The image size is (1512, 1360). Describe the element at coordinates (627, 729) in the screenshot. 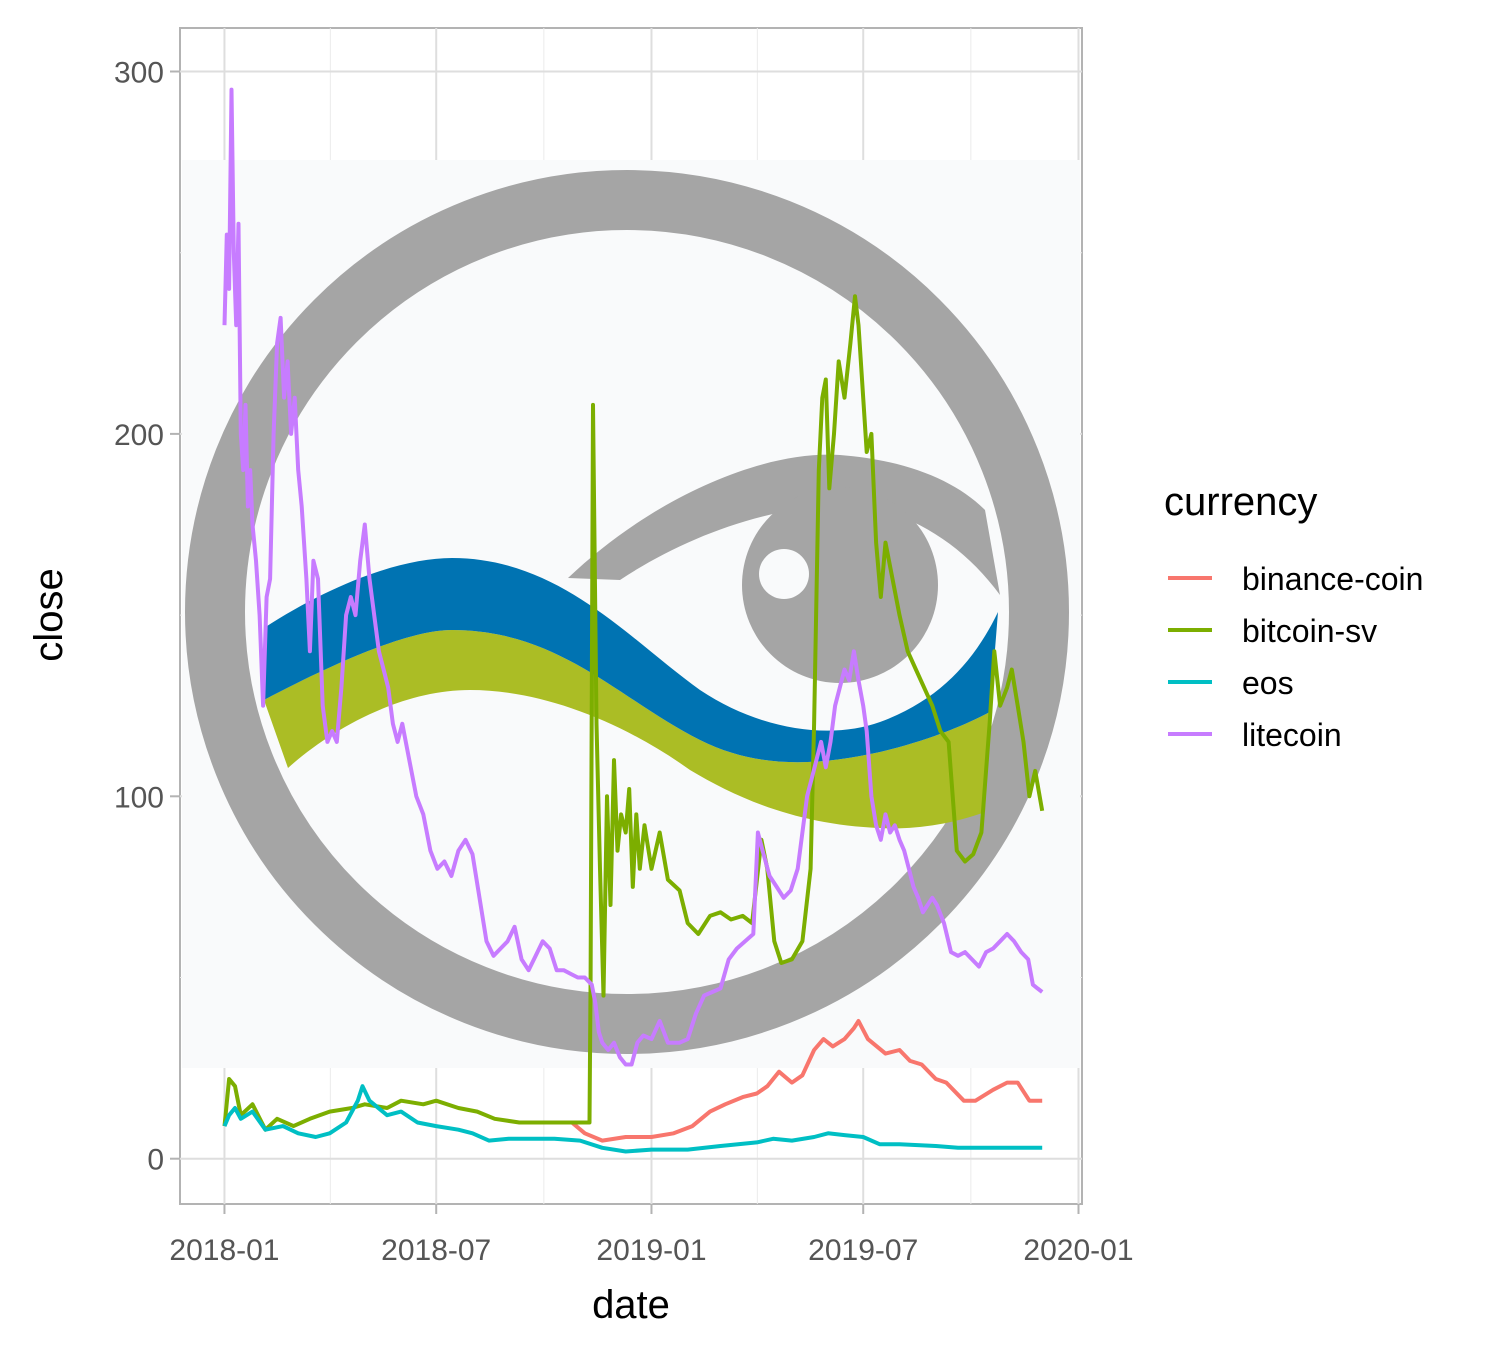

I see `logo-green-wave` at that location.